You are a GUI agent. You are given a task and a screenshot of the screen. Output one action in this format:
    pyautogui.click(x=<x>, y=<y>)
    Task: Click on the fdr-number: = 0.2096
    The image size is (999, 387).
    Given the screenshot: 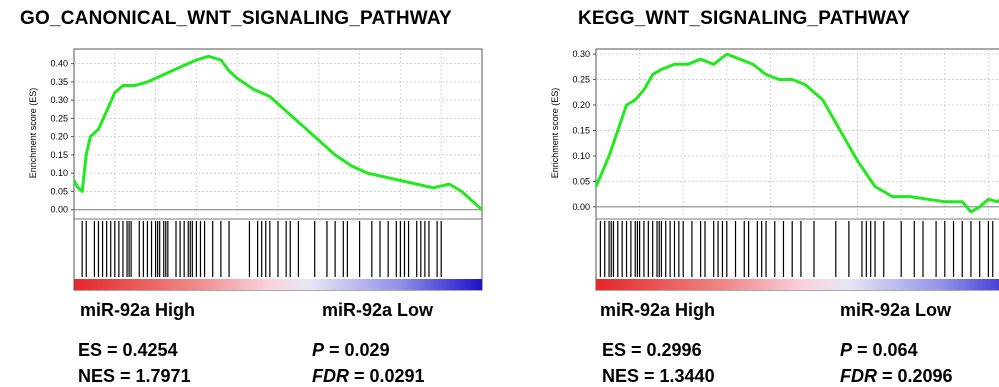 What is the action you would take?
    pyautogui.click(x=915, y=376)
    